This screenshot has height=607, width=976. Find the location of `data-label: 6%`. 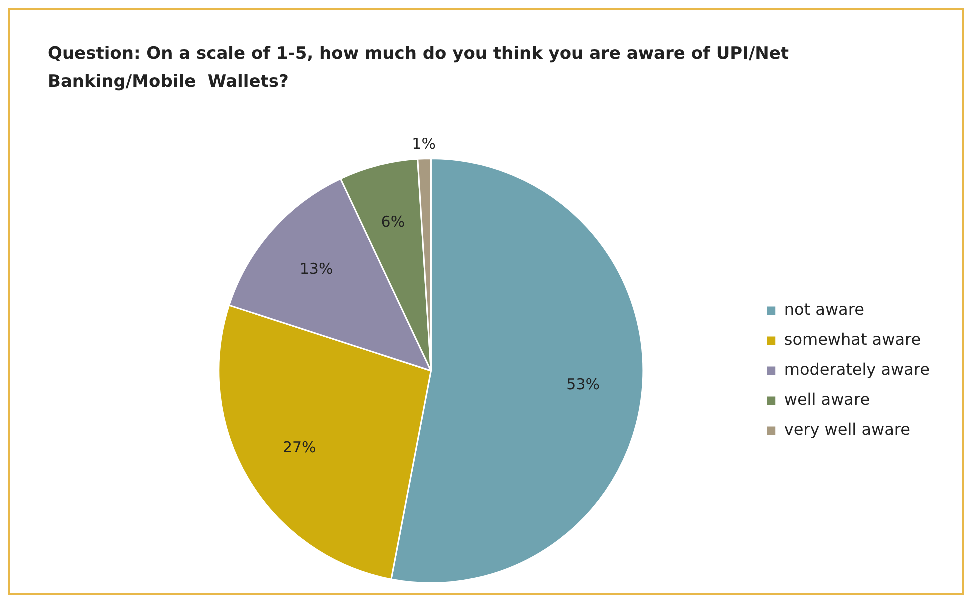

data-label: 6% is located at coordinates (393, 221).